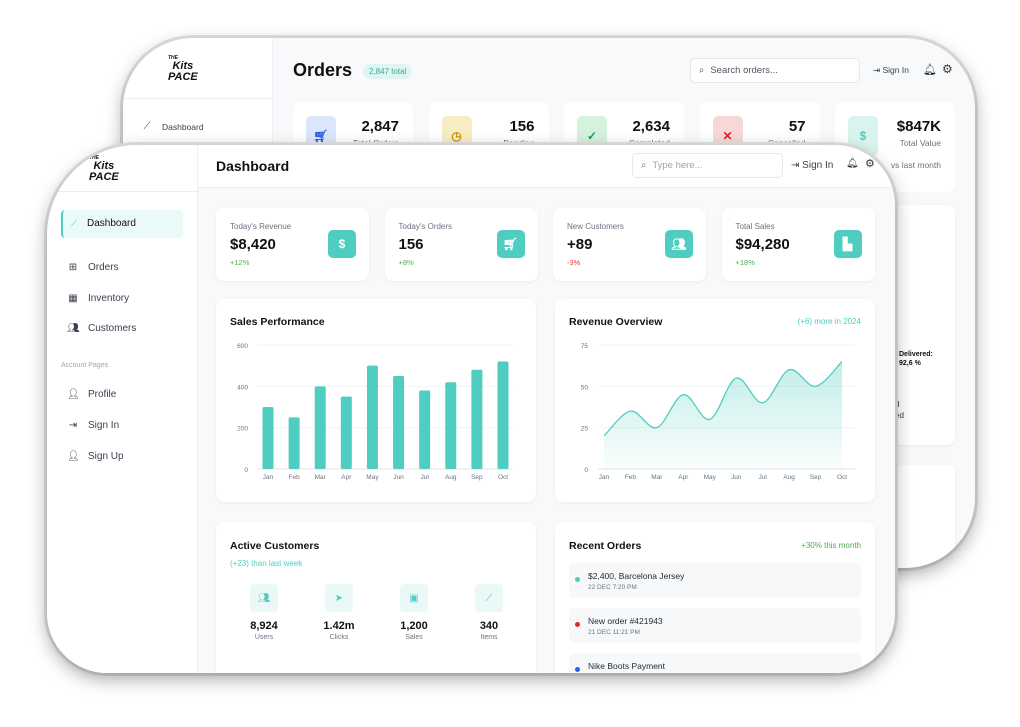 The width and height of the screenshot is (1020, 727). Describe the element at coordinates (461, 244) in the screenshot. I see `stat-card: Today's Orders 156 +8% 🛒︎` at that location.